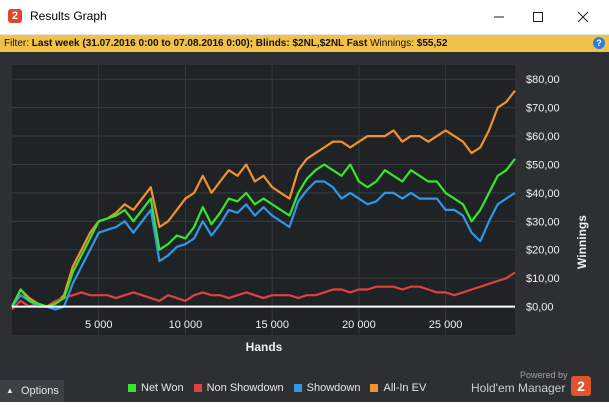  What do you see at coordinates (392, 43) in the screenshot?
I see `filter-winnings-label: Winnings:` at bounding box center [392, 43].